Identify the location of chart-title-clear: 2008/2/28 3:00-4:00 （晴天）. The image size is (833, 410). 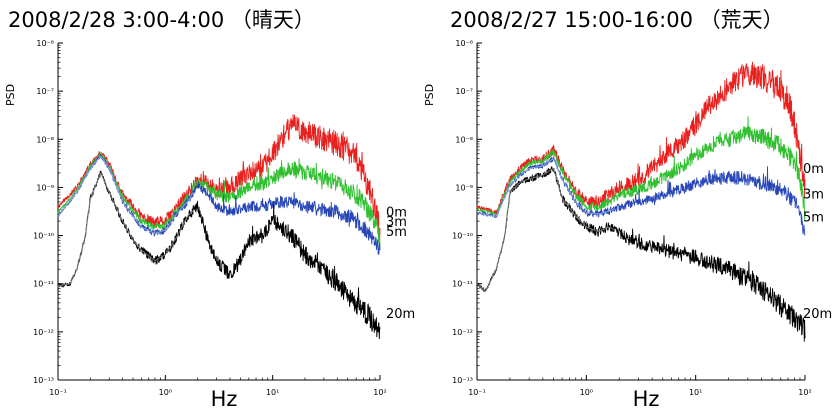
(161, 20).